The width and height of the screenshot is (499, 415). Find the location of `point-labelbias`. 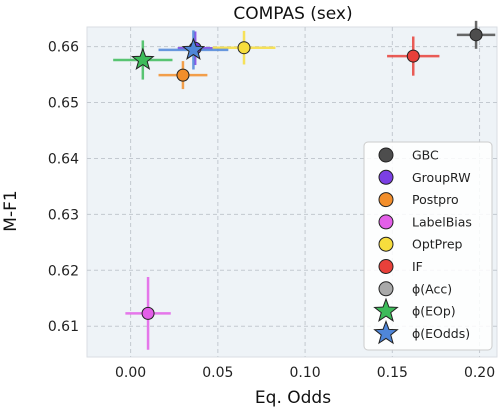

point-labelbias is located at coordinates (148, 313).